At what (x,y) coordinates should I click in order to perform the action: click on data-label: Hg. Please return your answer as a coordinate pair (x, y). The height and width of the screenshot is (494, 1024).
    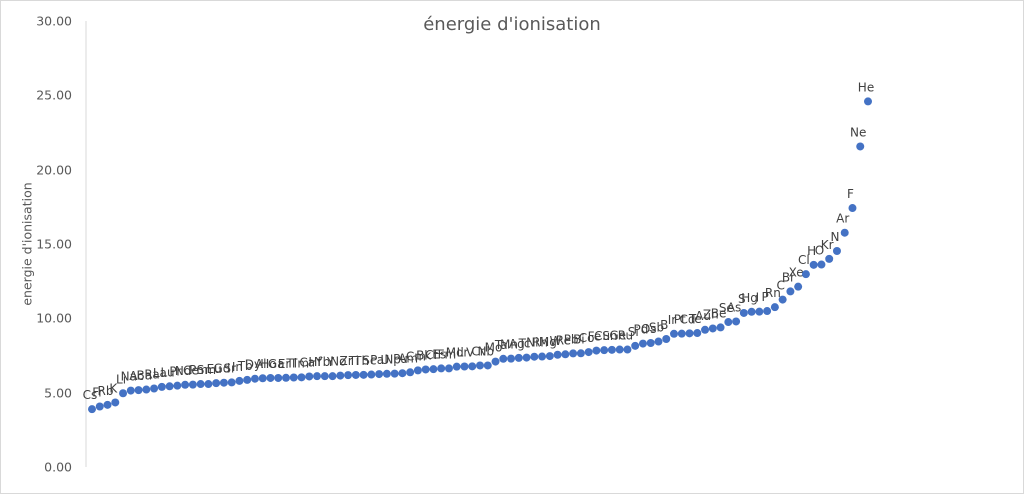
    Looking at the image, I should click on (749, 298).